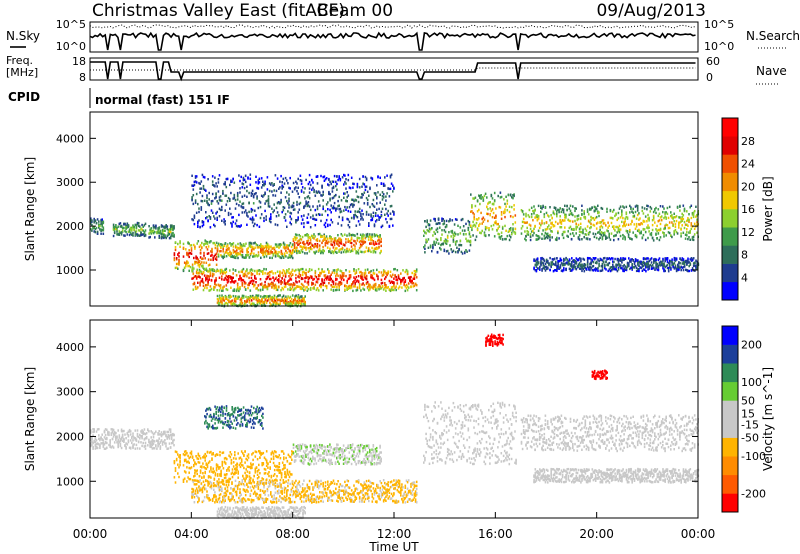 The image size is (800, 554). What do you see at coordinates (748, 209) in the screenshot?
I see `colorbar-tick-label: 16` at bounding box center [748, 209].